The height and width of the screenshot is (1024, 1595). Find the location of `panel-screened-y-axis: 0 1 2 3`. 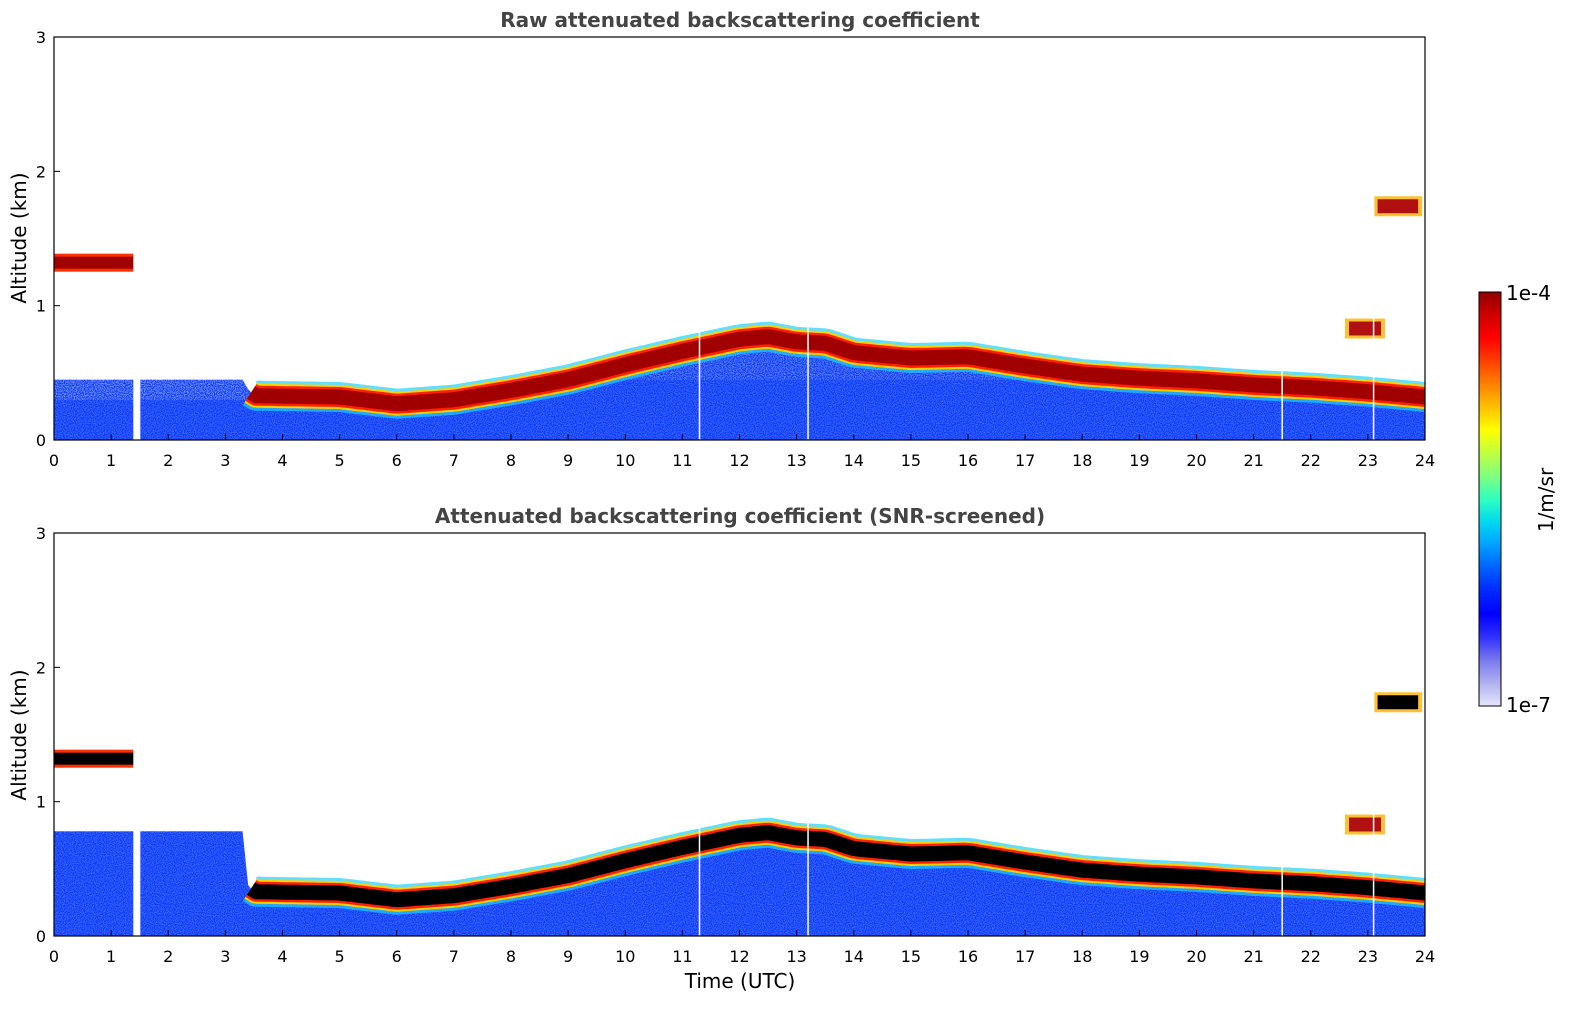

panel-screened-y-axis: 0 1 2 3 is located at coordinates (48, 735).